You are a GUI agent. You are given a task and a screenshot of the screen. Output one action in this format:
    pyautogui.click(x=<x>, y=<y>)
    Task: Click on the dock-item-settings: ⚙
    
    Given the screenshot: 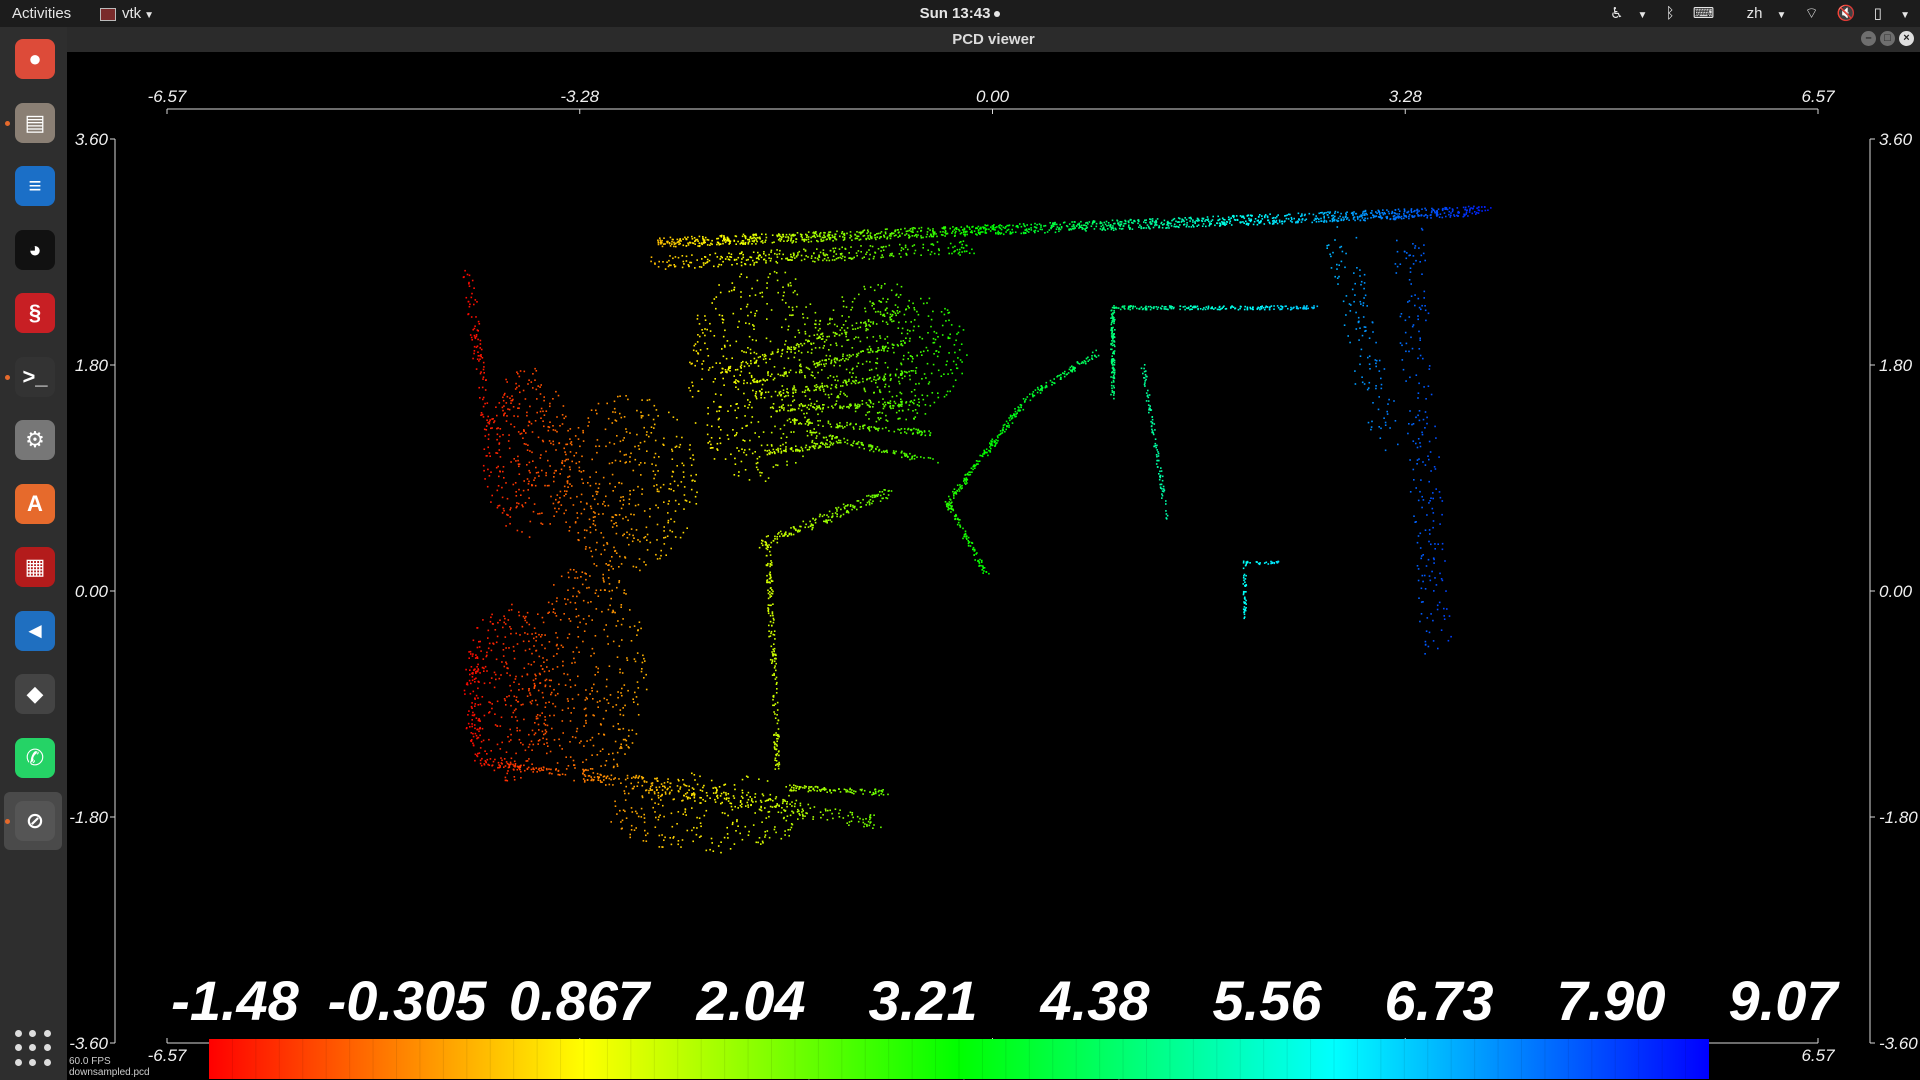 What is the action you would take?
    pyautogui.click(x=33, y=440)
    